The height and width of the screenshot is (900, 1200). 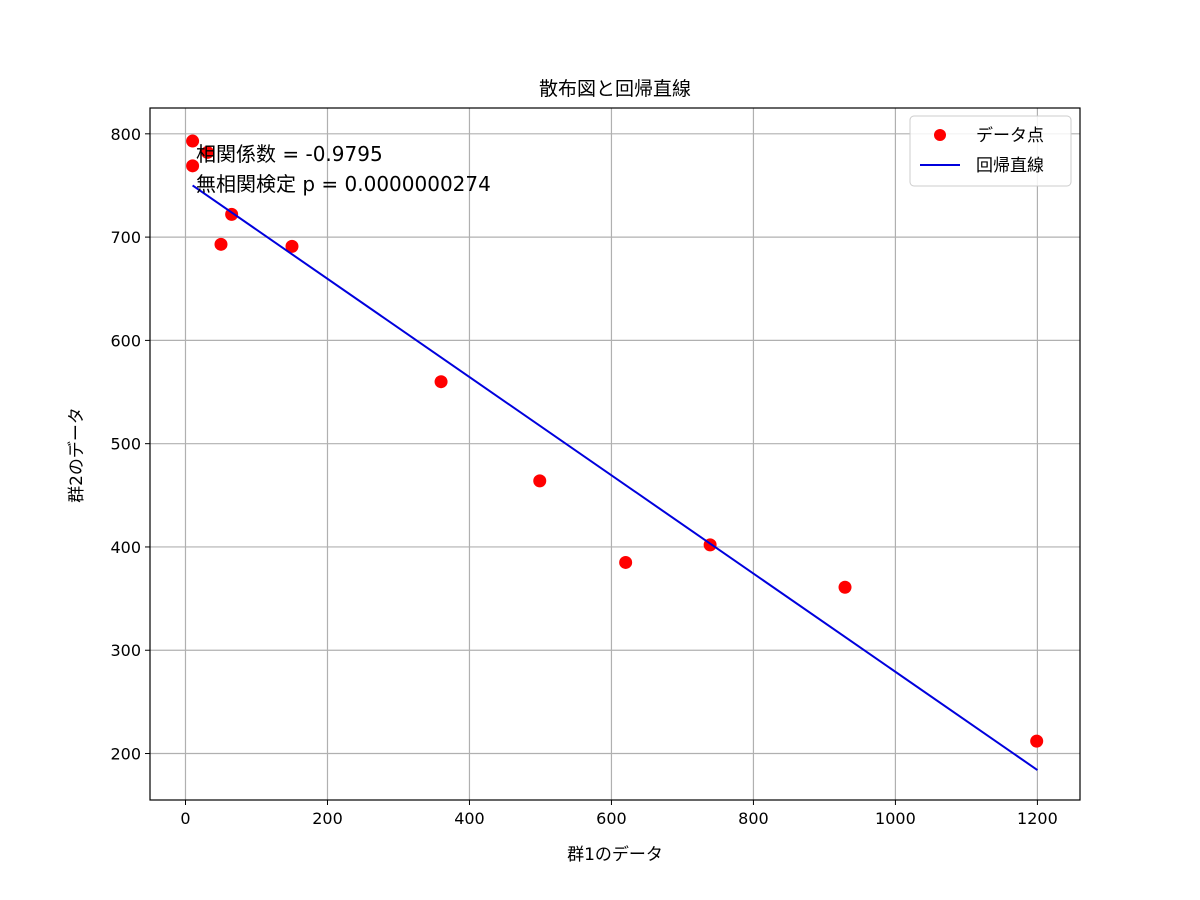 What do you see at coordinates (185, 818) in the screenshot?
I see `x-tick-label: 0` at bounding box center [185, 818].